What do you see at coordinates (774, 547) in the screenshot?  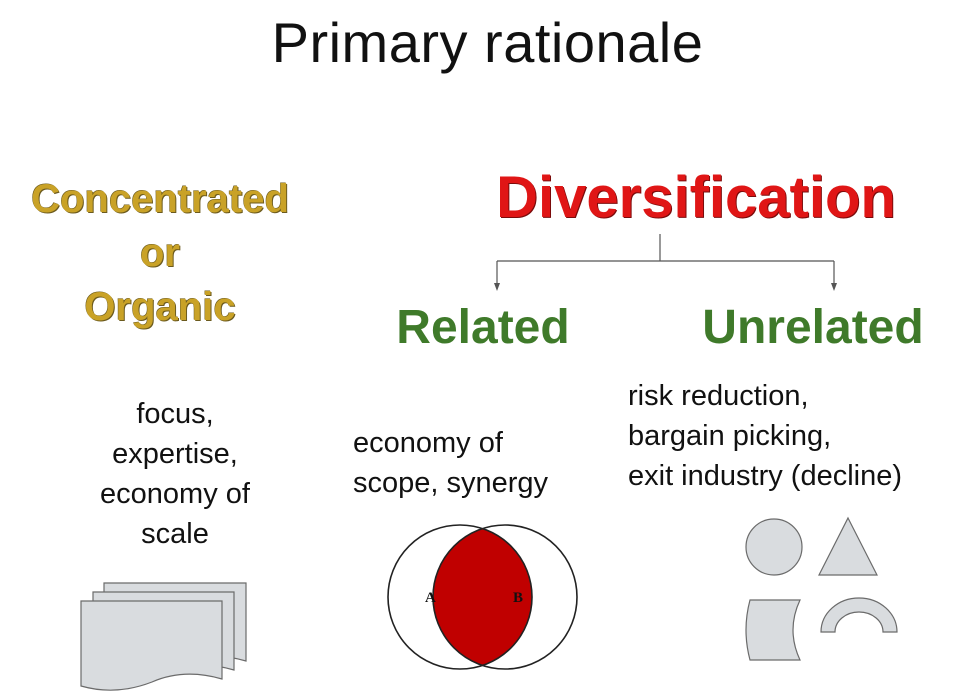 I see `circle-shape` at bounding box center [774, 547].